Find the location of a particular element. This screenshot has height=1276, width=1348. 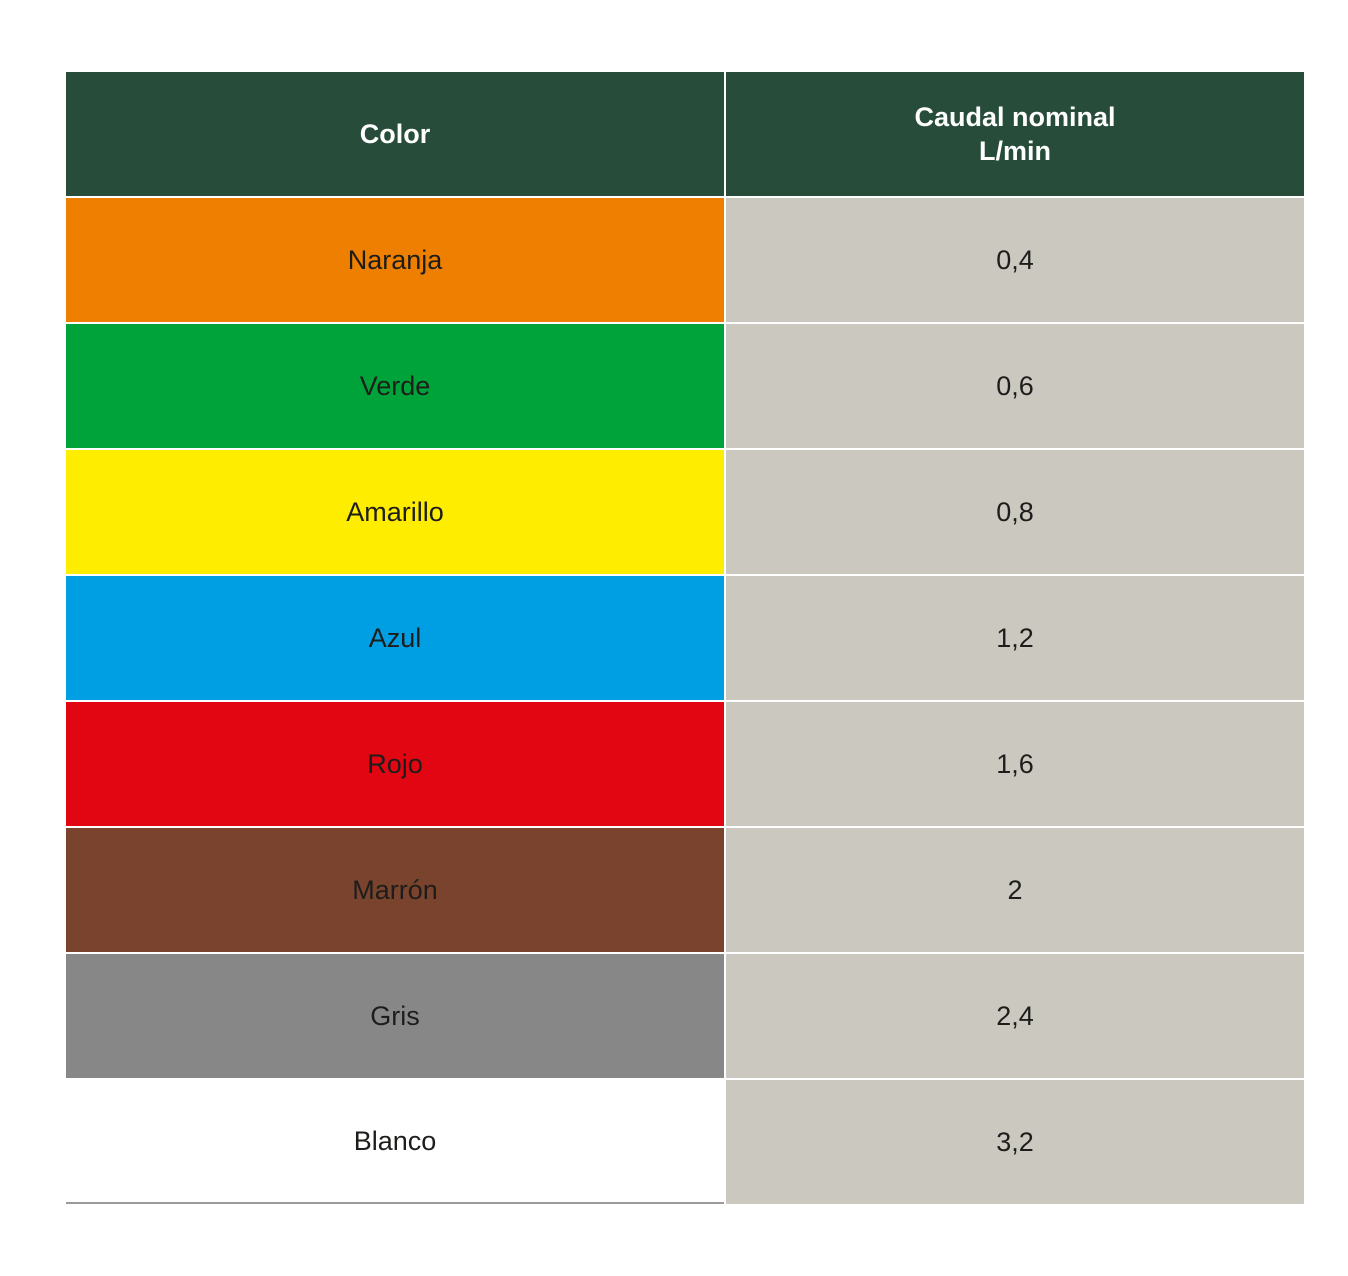

flow-value: 2 is located at coordinates (1015, 889).